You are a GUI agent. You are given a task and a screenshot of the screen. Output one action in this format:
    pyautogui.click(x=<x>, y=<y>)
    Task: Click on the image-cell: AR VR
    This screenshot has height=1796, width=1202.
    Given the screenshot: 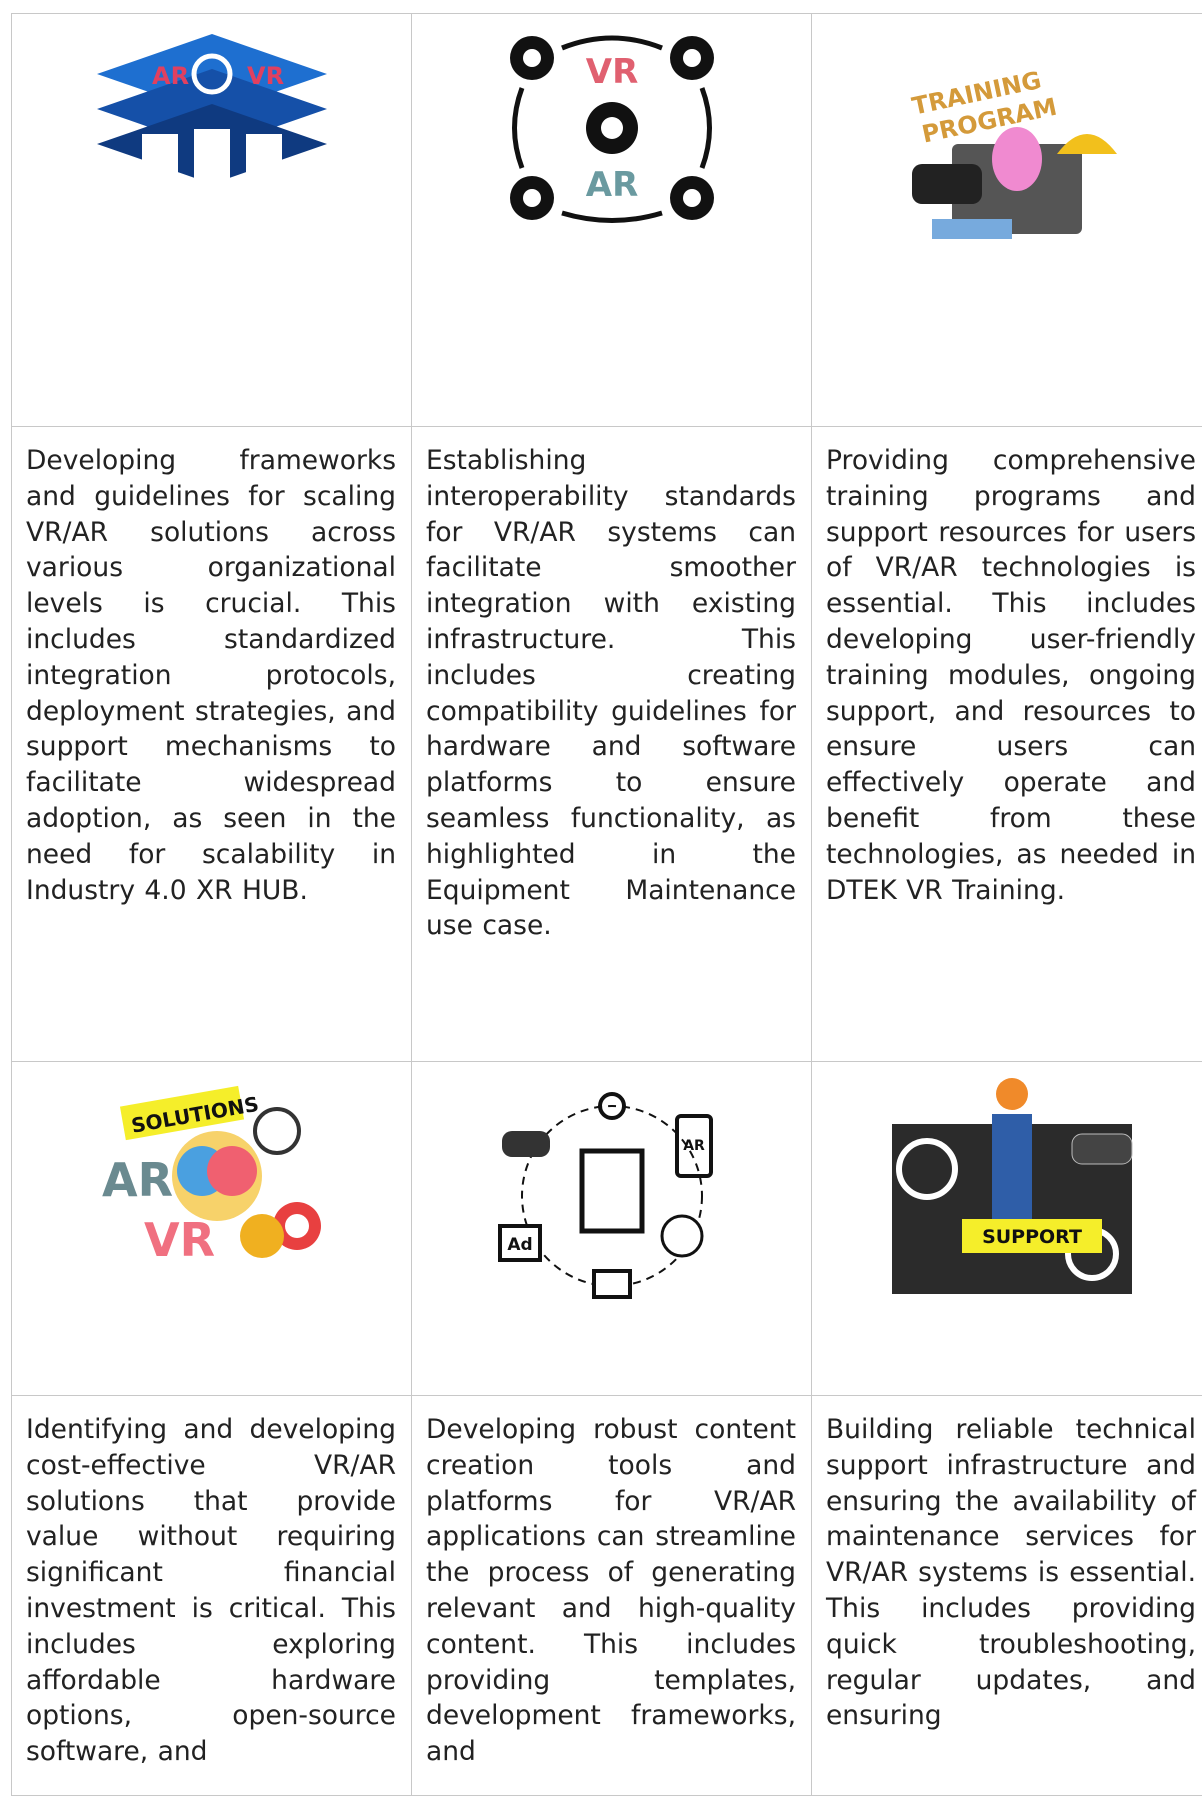 What is the action you would take?
    pyautogui.click(x=212, y=220)
    